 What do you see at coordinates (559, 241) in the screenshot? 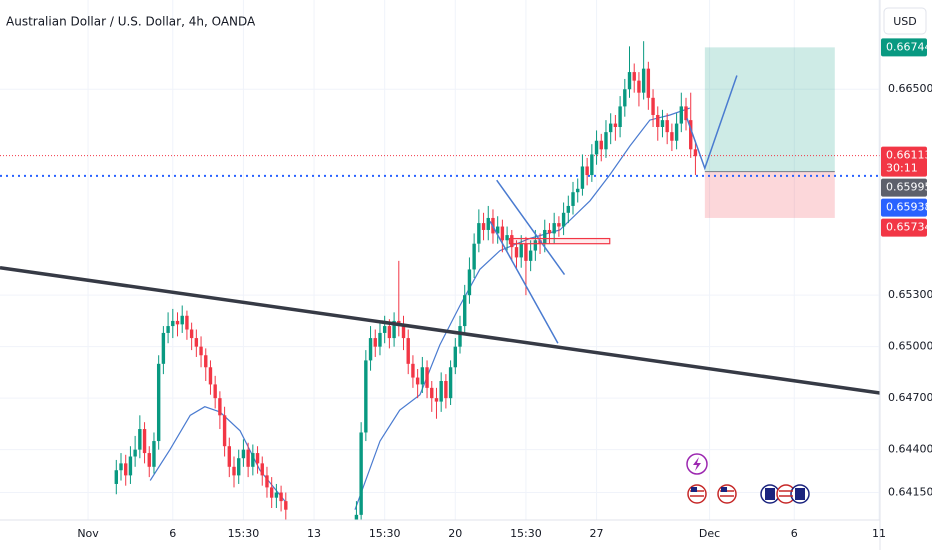
I see `range-box` at bounding box center [559, 241].